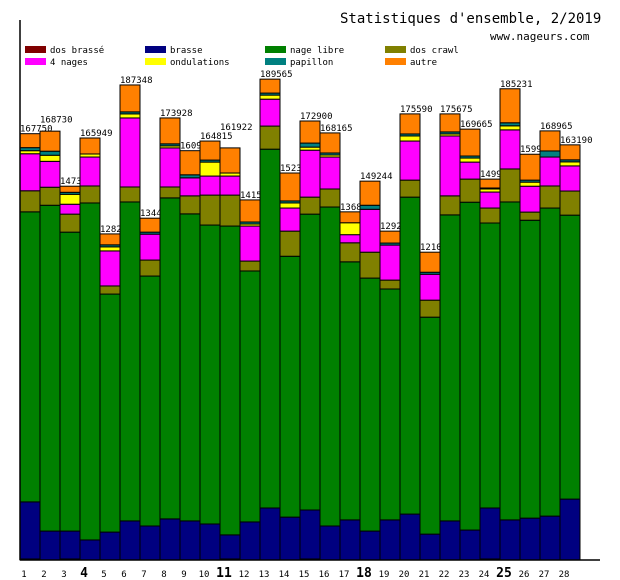  Describe the element at coordinates (531, 150) in the screenshot. I see `bar-total-label: 1599` at that location.